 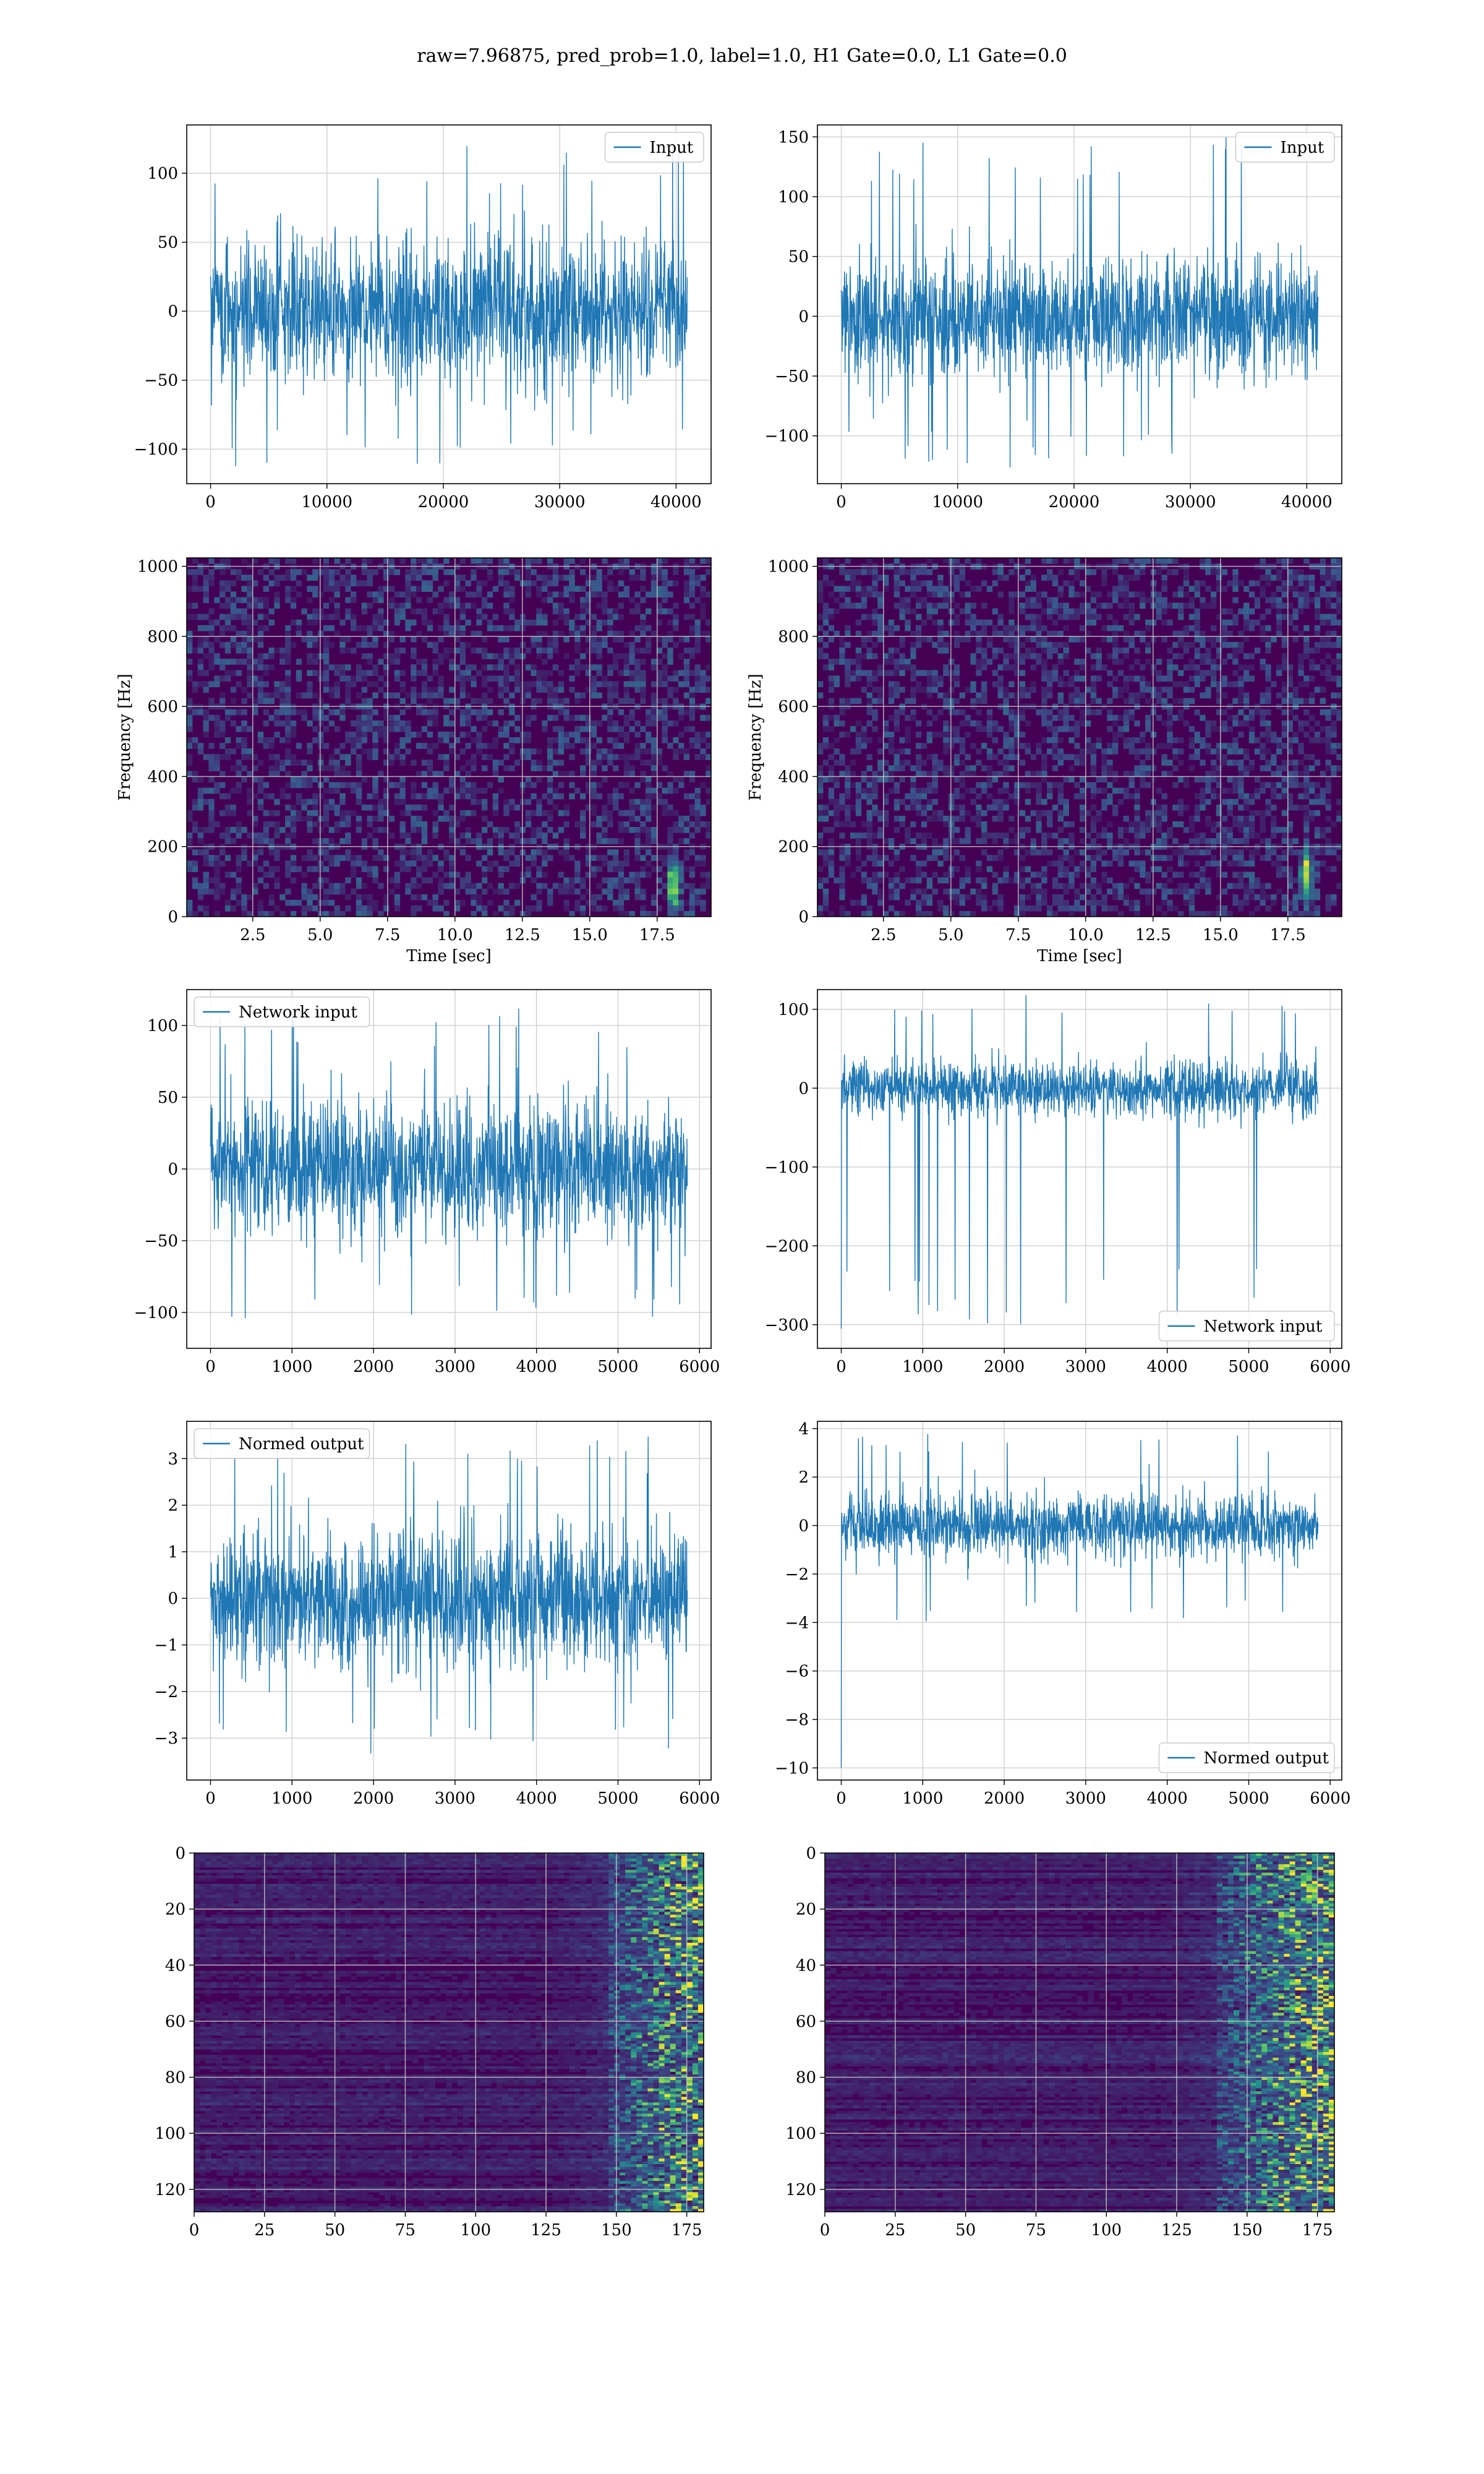 I want to click on x-tick-label: 20000, so click(x=1074, y=502).